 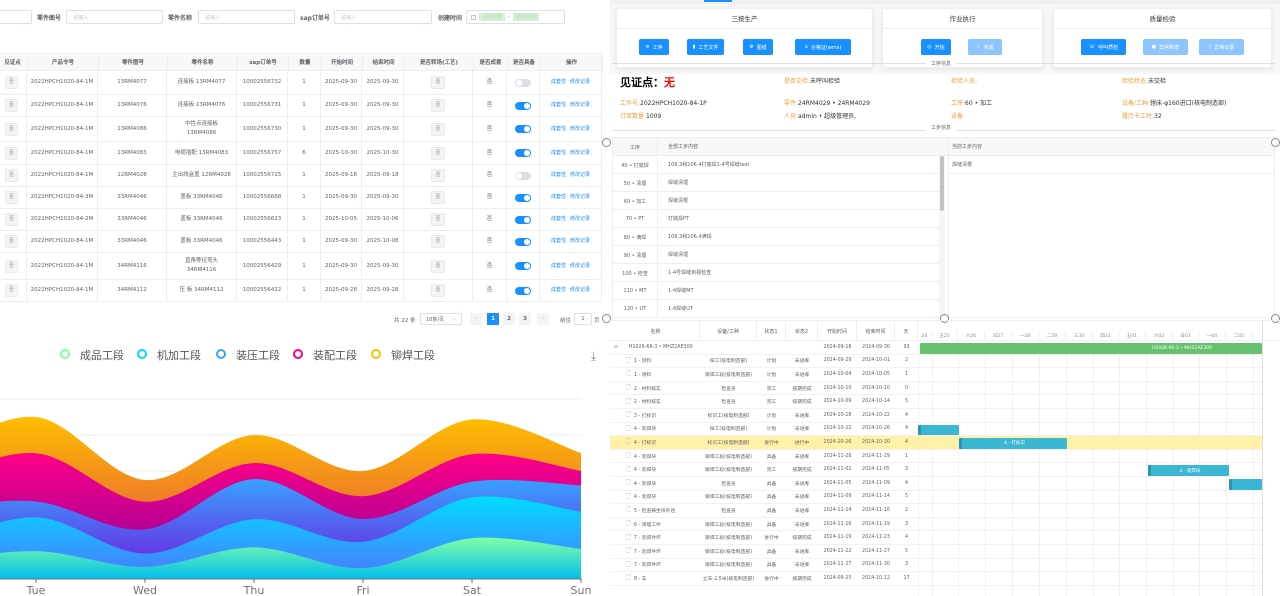 I want to click on collapse-icon: ⊟, so click(x=616, y=347).